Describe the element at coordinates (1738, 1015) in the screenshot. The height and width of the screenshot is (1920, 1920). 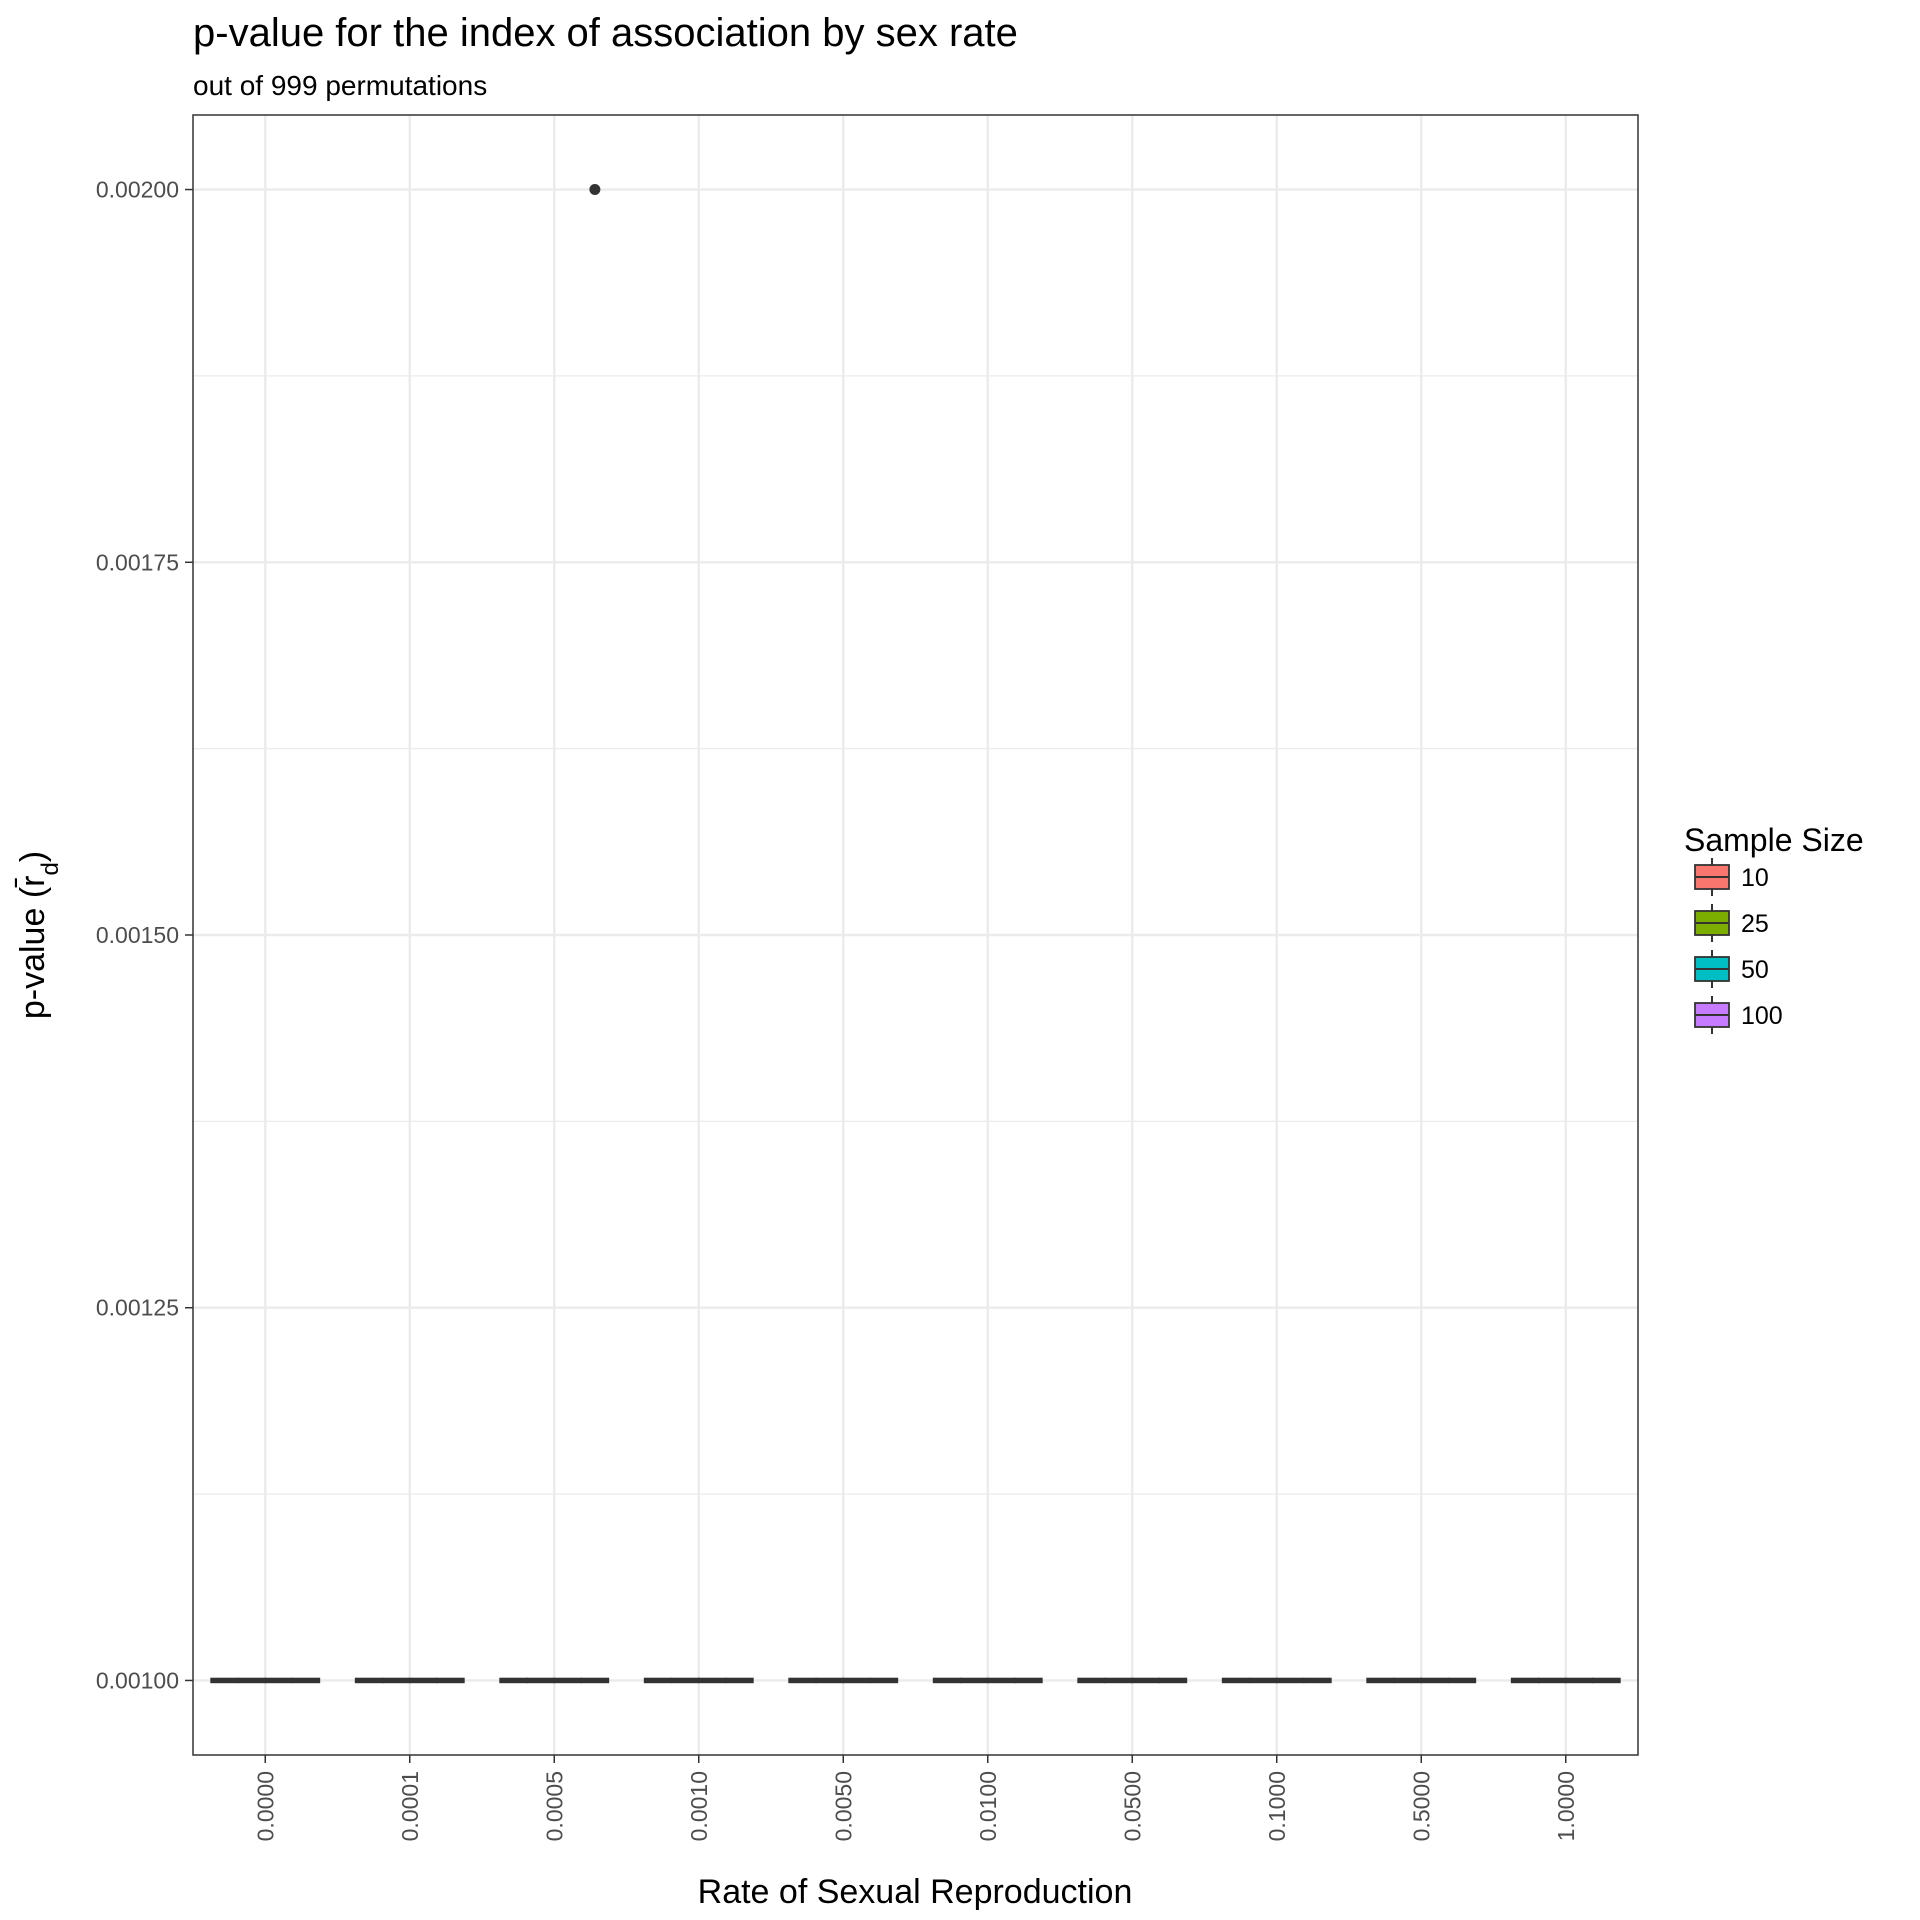
I see `legend-item-100: 100` at that location.